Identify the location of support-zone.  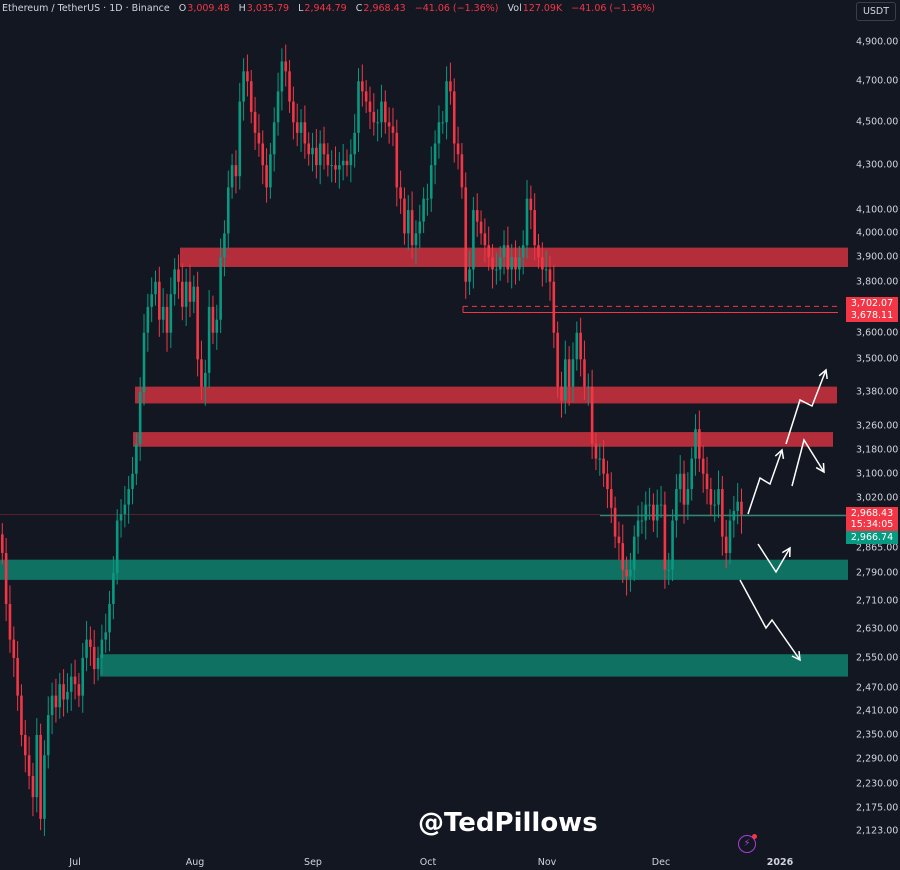
(424, 569).